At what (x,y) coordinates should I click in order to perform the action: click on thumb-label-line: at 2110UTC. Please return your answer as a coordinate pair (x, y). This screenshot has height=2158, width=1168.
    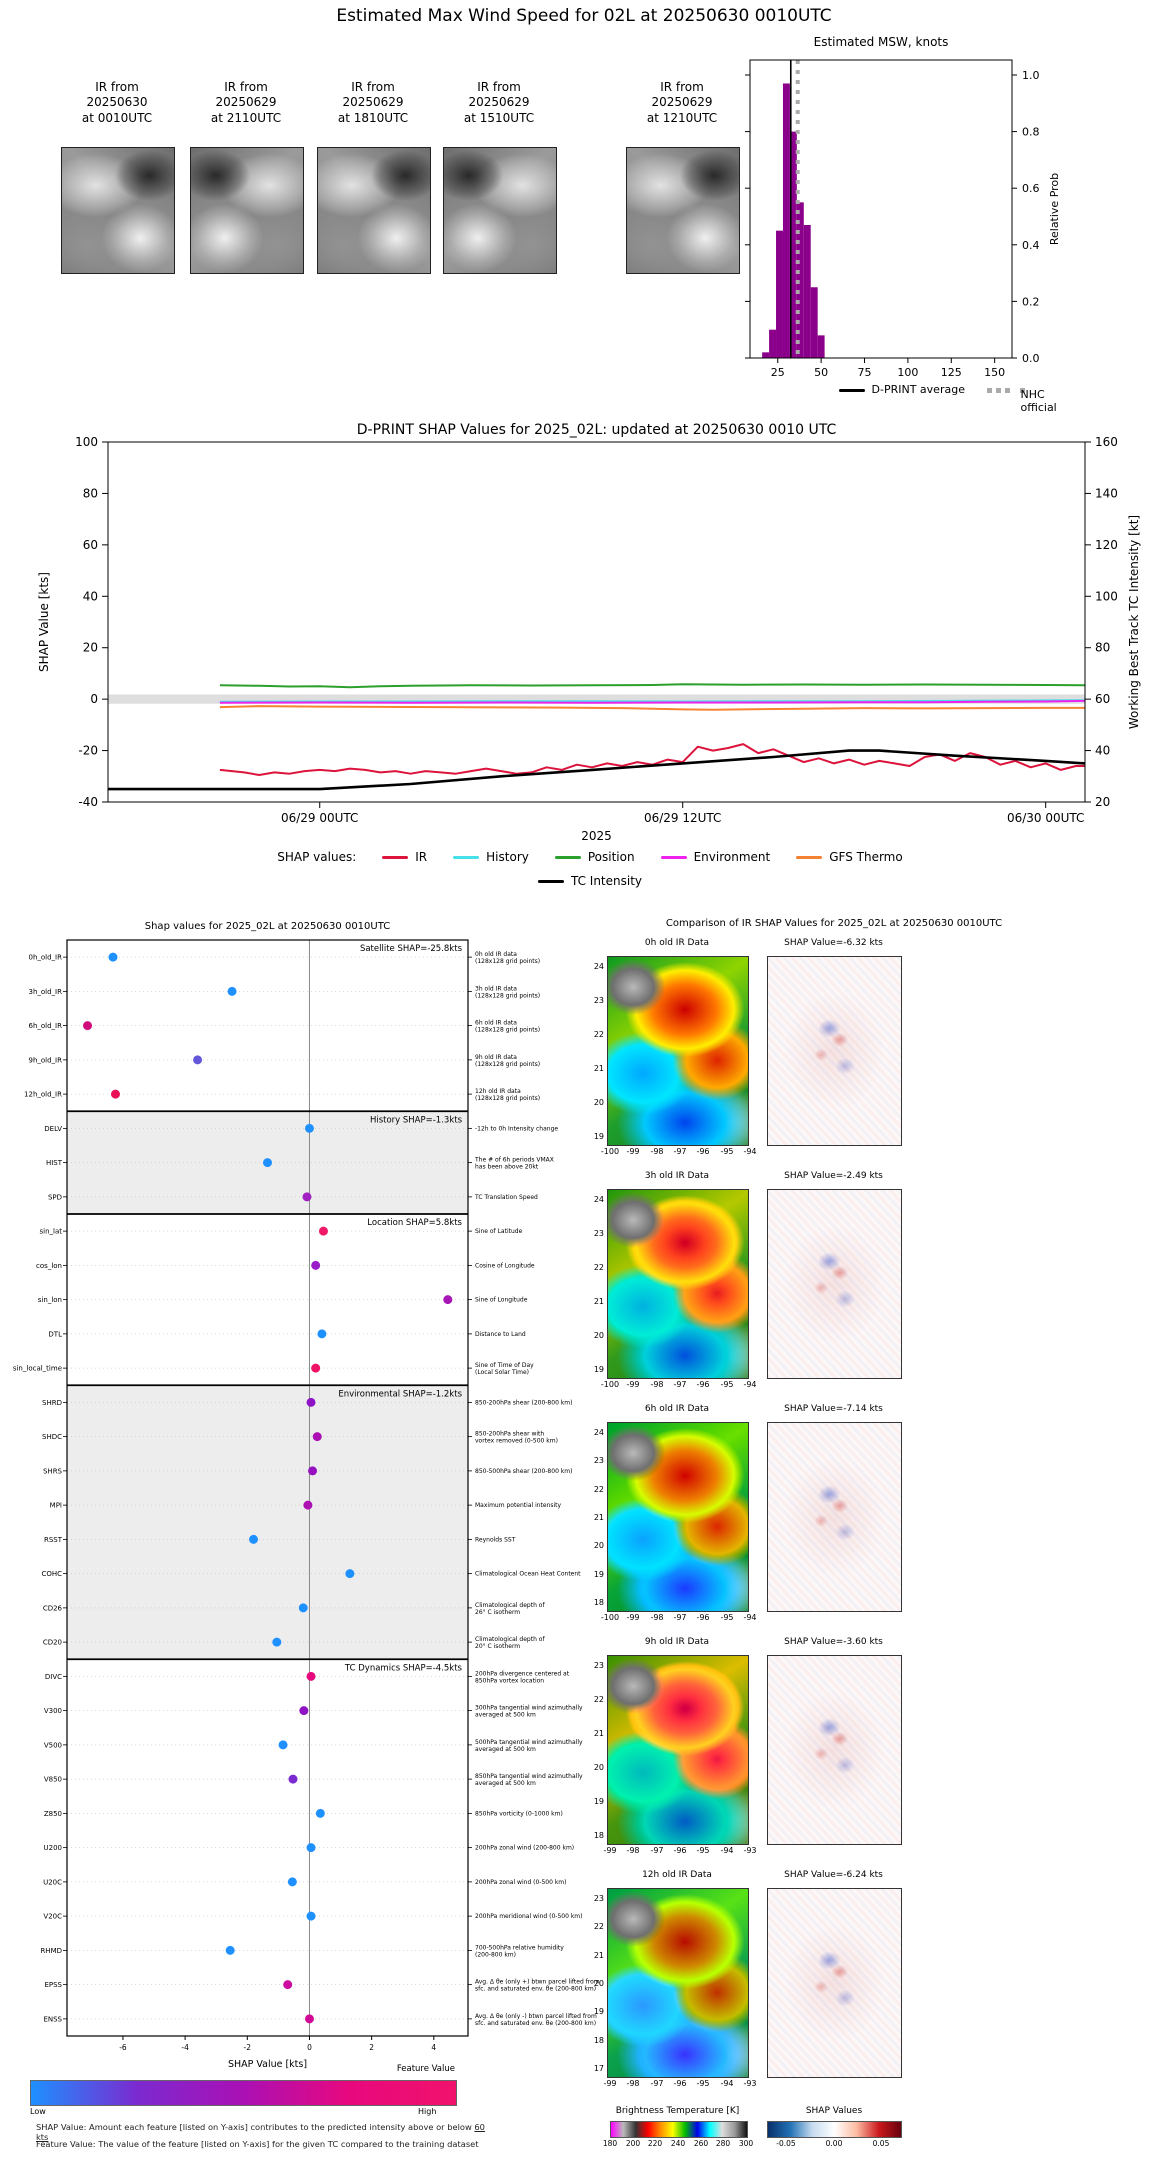
    Looking at the image, I should click on (246, 117).